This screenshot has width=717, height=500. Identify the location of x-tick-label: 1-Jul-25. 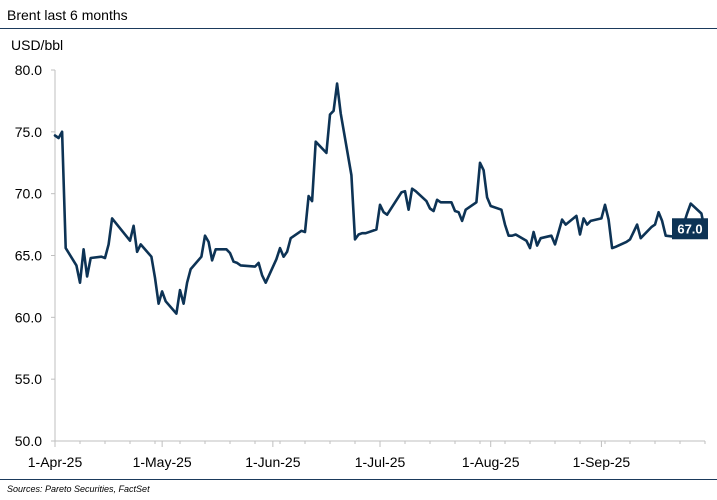
(380, 462).